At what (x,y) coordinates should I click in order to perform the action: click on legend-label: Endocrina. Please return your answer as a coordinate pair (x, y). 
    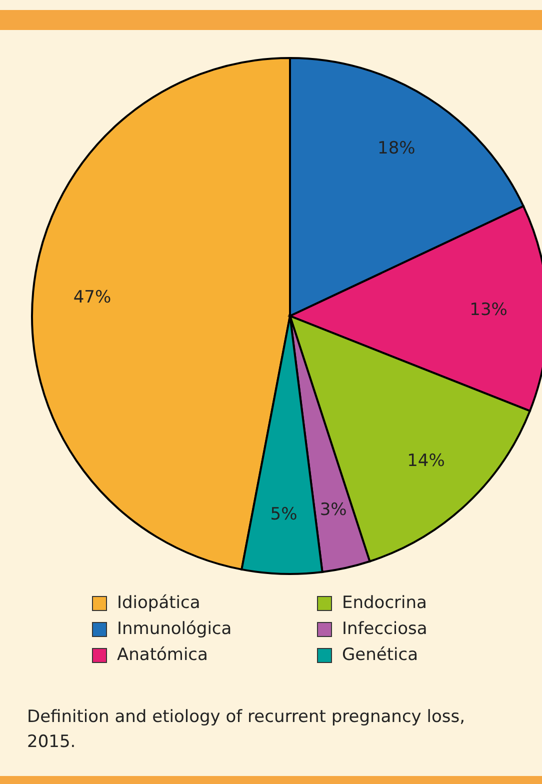
    Looking at the image, I should click on (384, 603).